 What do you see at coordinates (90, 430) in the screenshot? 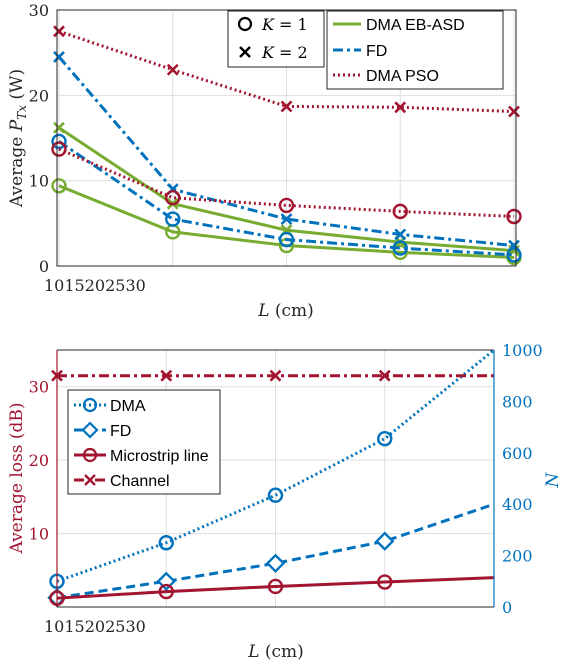
I see `legend-diamond-marker-icon` at bounding box center [90, 430].